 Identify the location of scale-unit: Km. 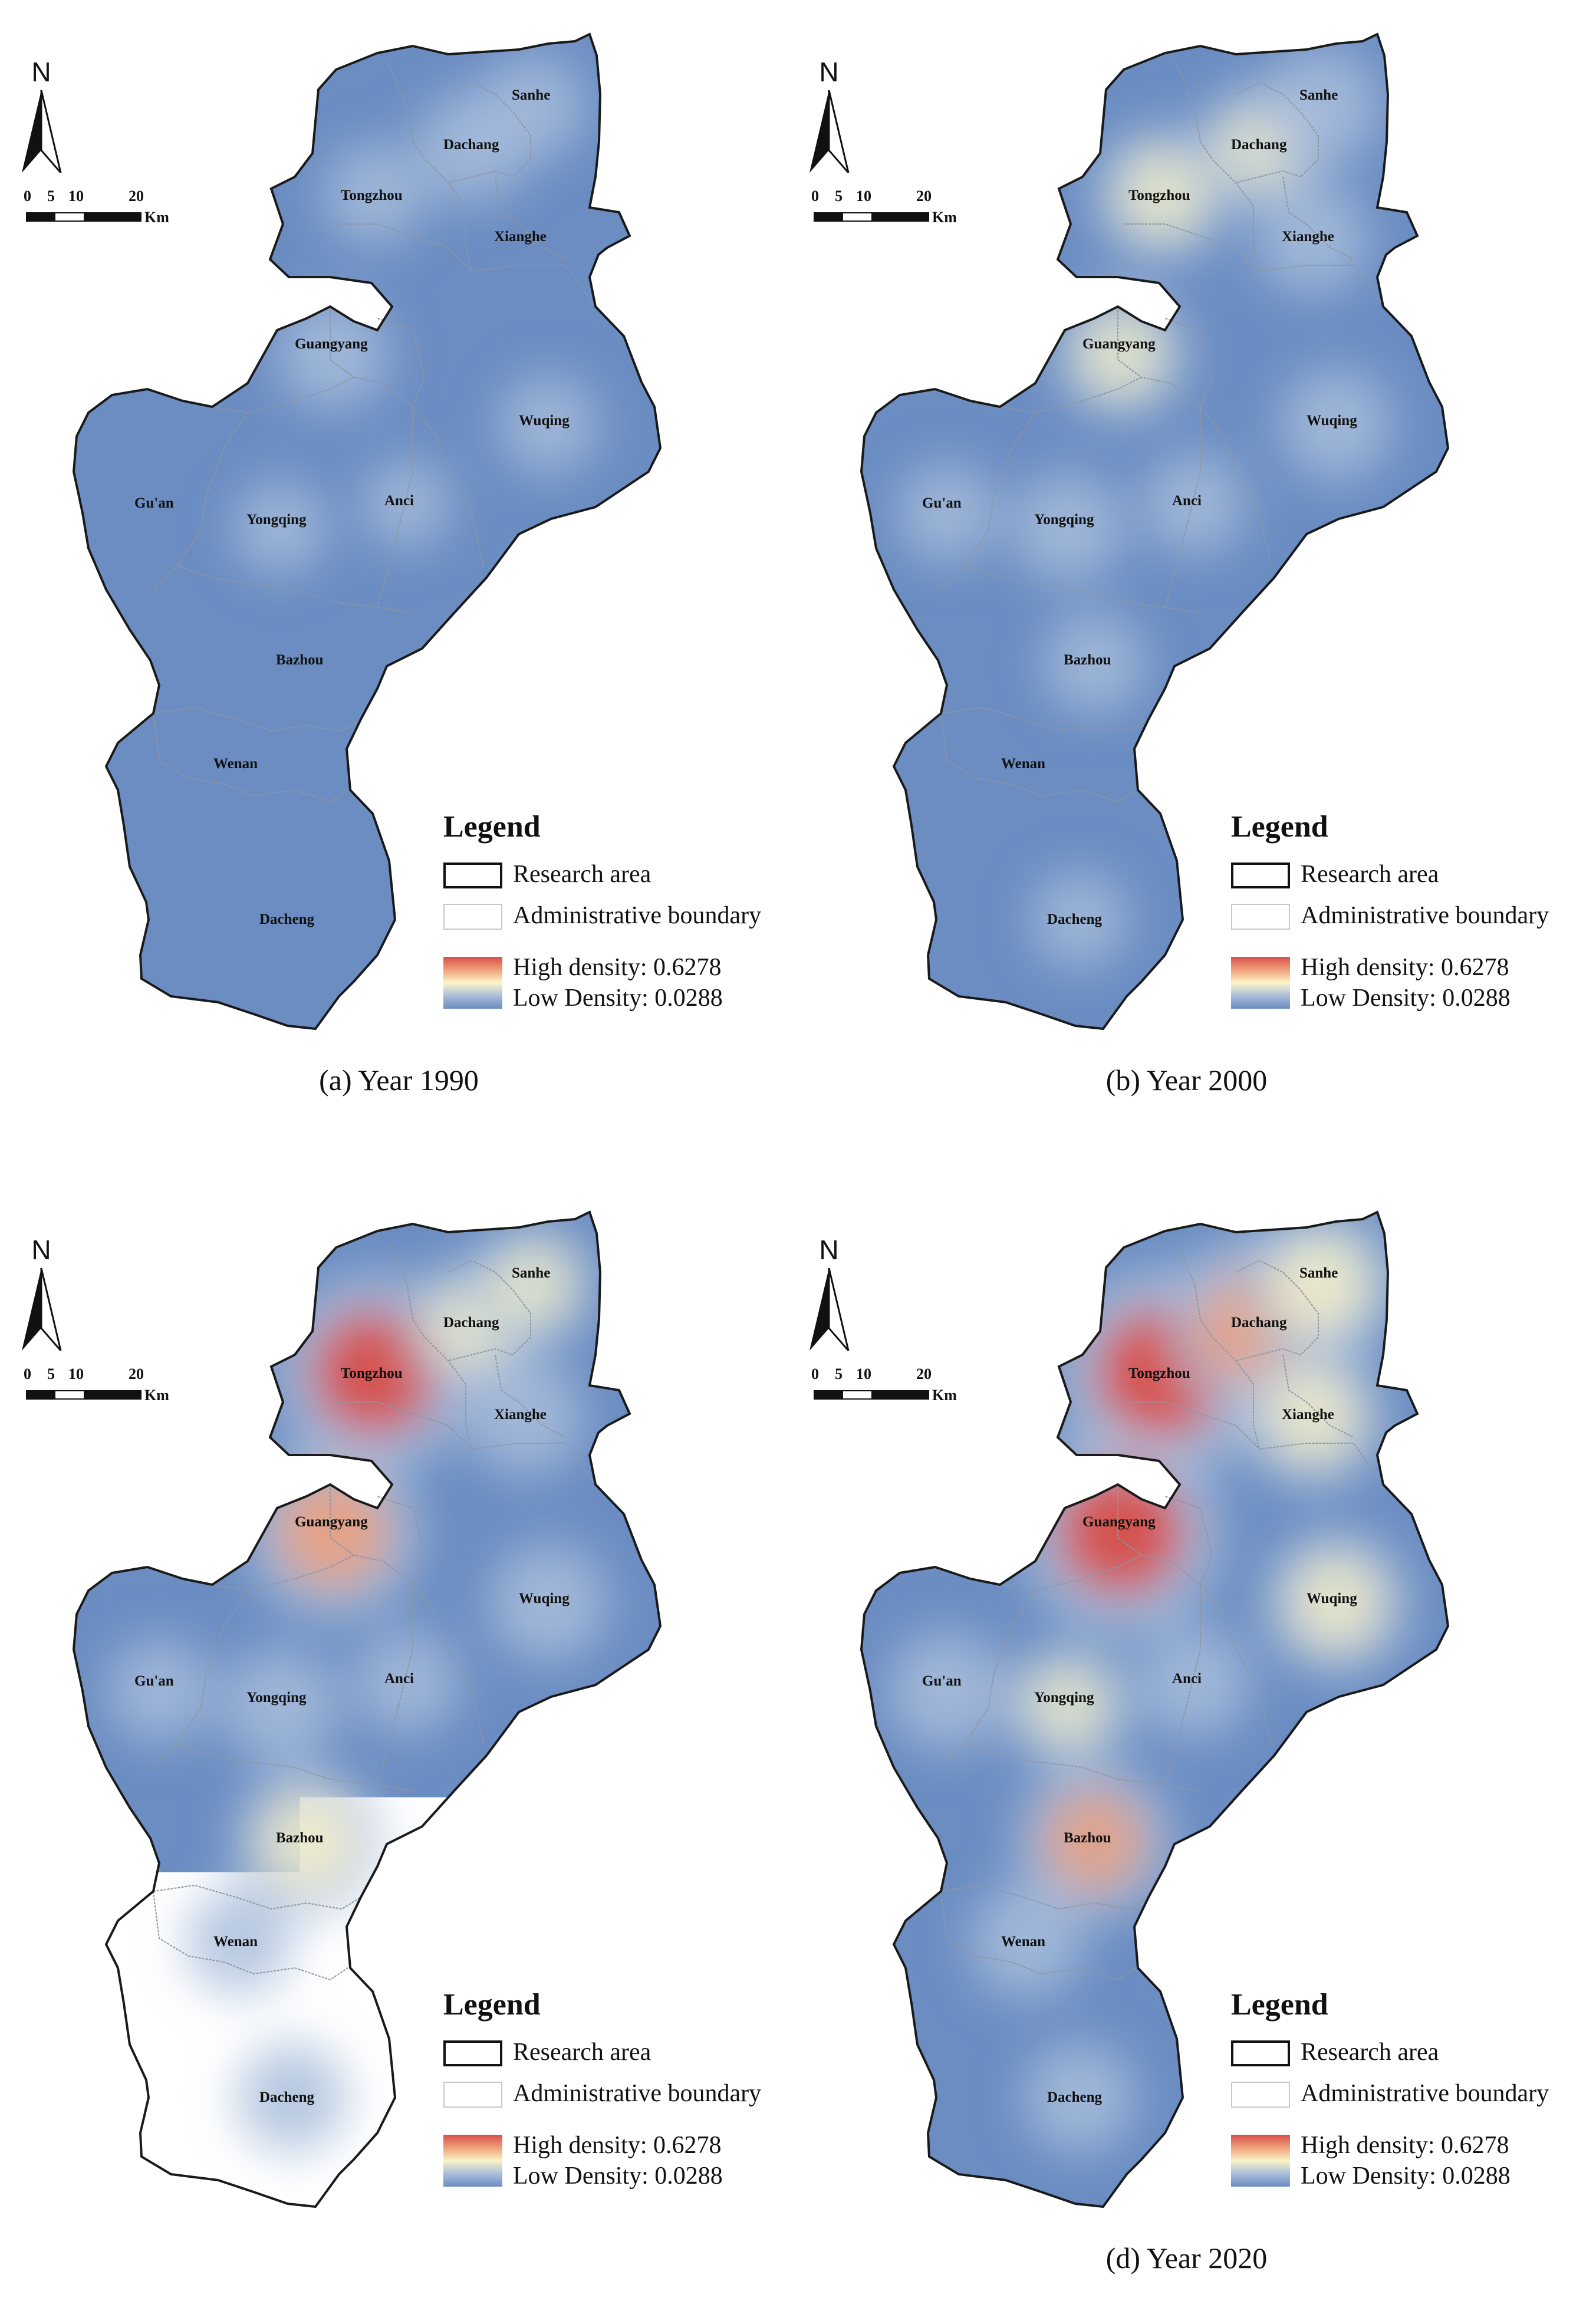
(156, 1395).